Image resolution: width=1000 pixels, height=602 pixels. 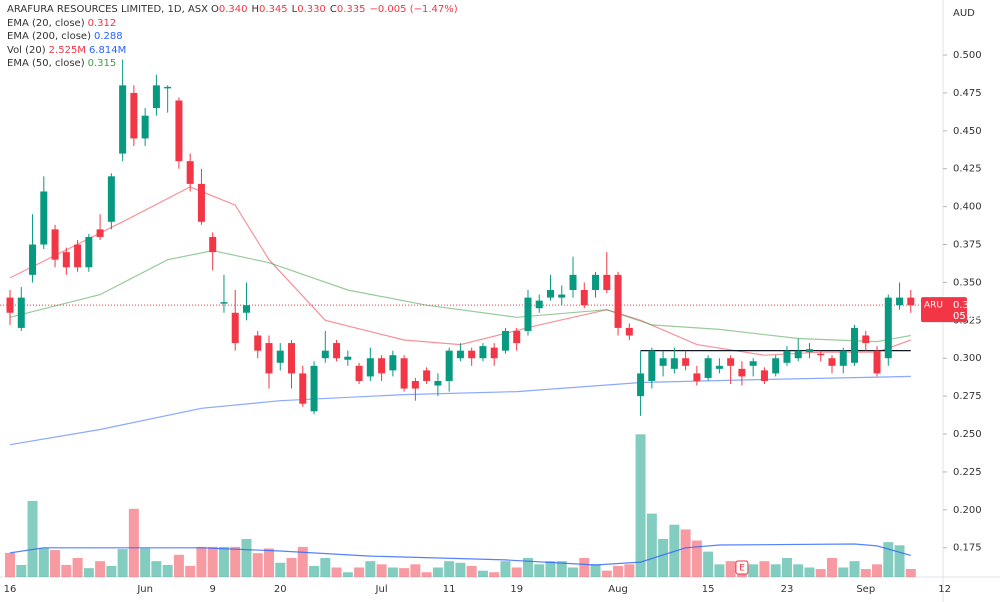 I want to click on ohlc-value: 0.340, so click(x=233, y=9).